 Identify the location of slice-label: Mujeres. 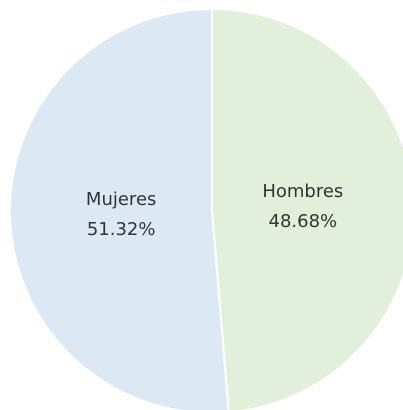
(121, 199).